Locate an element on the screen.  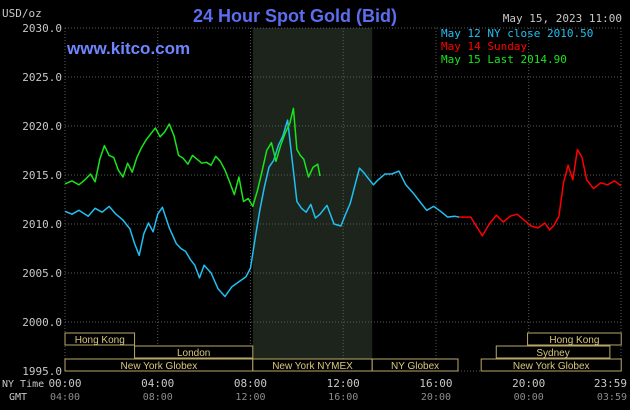
x-tick-label-ny: 00:00 is located at coordinates (64, 383).